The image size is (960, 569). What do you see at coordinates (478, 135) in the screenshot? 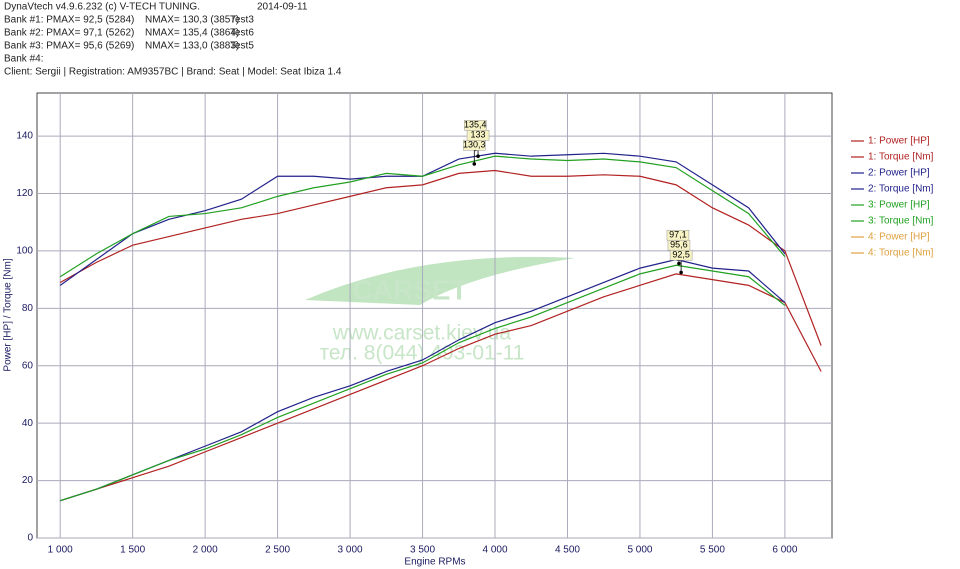
I see `annotation-label: 133` at bounding box center [478, 135].